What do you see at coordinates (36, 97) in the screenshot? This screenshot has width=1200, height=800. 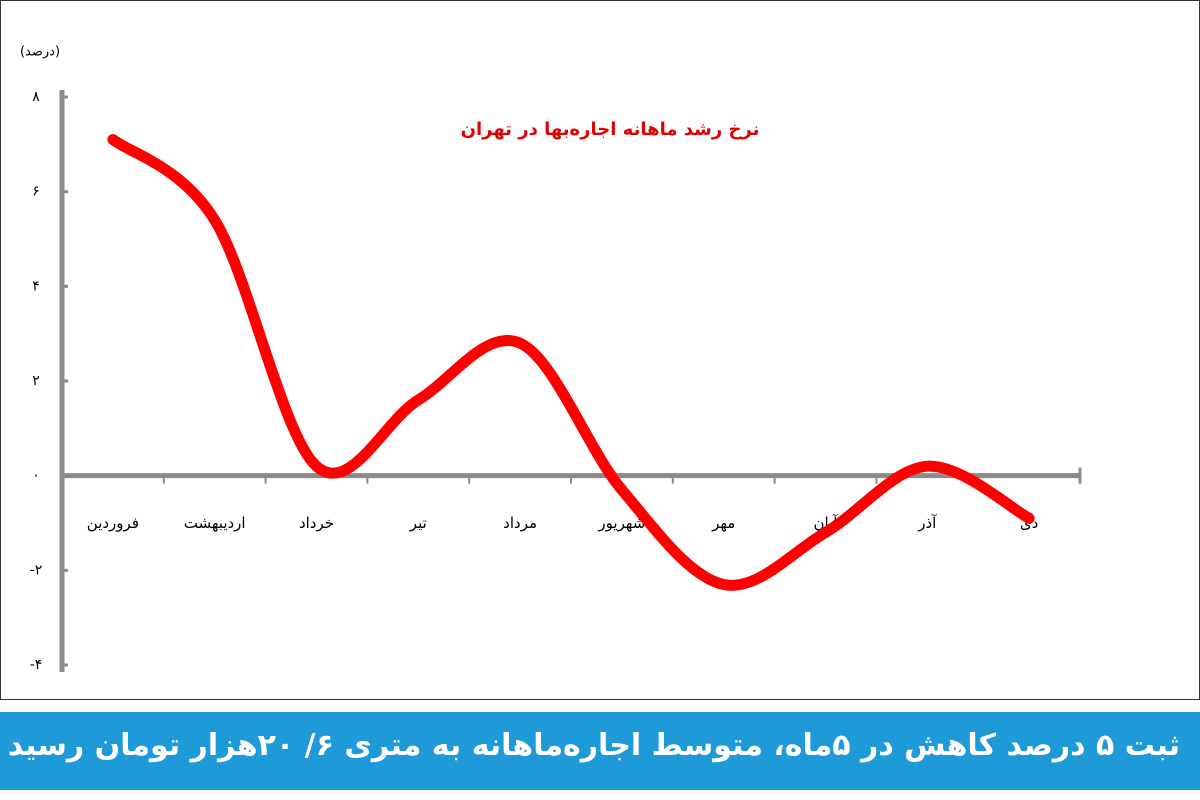 I see `y-tick-label: ۸` at bounding box center [36, 97].